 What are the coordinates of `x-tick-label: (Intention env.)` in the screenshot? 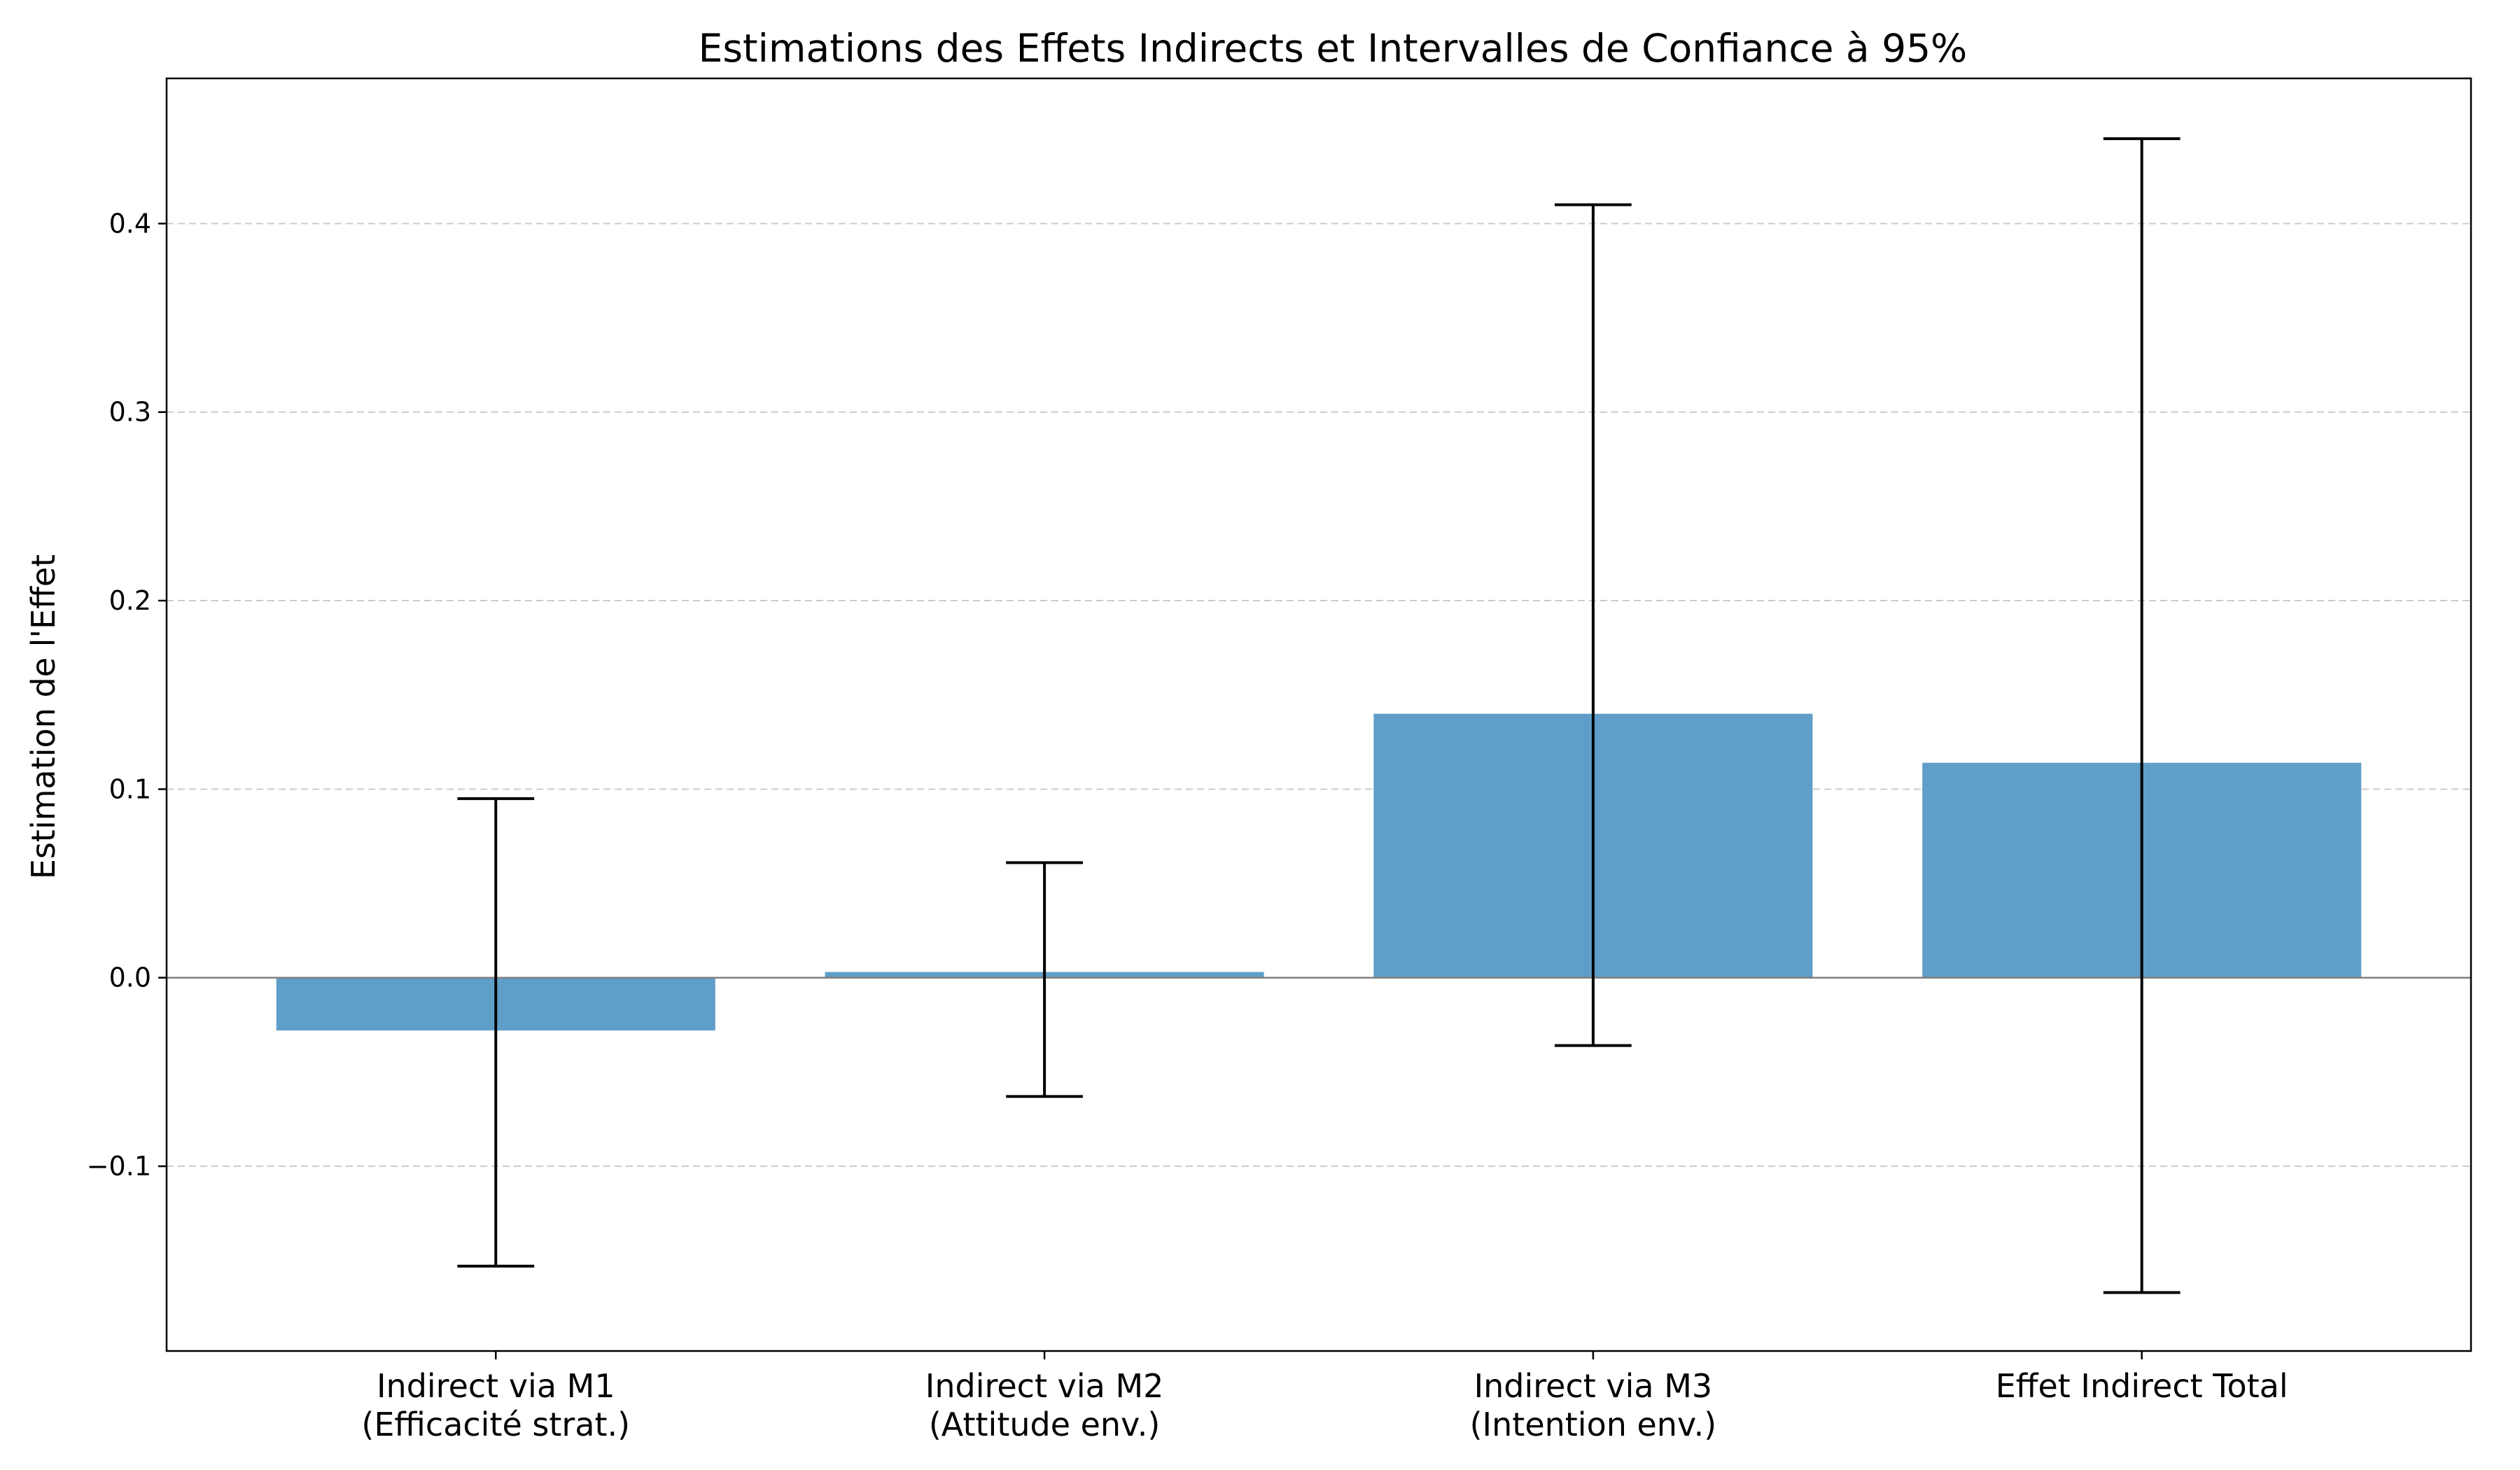 It's located at (1593, 1424).